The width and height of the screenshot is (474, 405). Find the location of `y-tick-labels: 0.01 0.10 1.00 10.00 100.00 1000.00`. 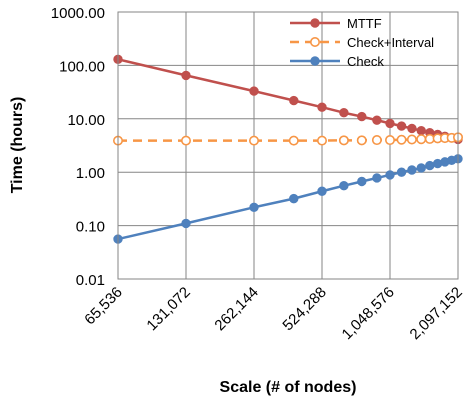

y-tick-labels: 0.01 0.10 1.00 10.00 100.00 1000.00 is located at coordinates (78, 147).